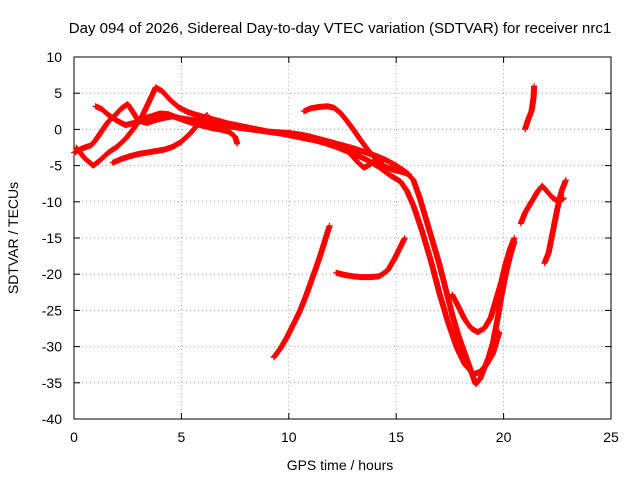 The width and height of the screenshot is (640, 480). What do you see at coordinates (182, 437) in the screenshot?
I see `x-tick-label: 5` at bounding box center [182, 437].